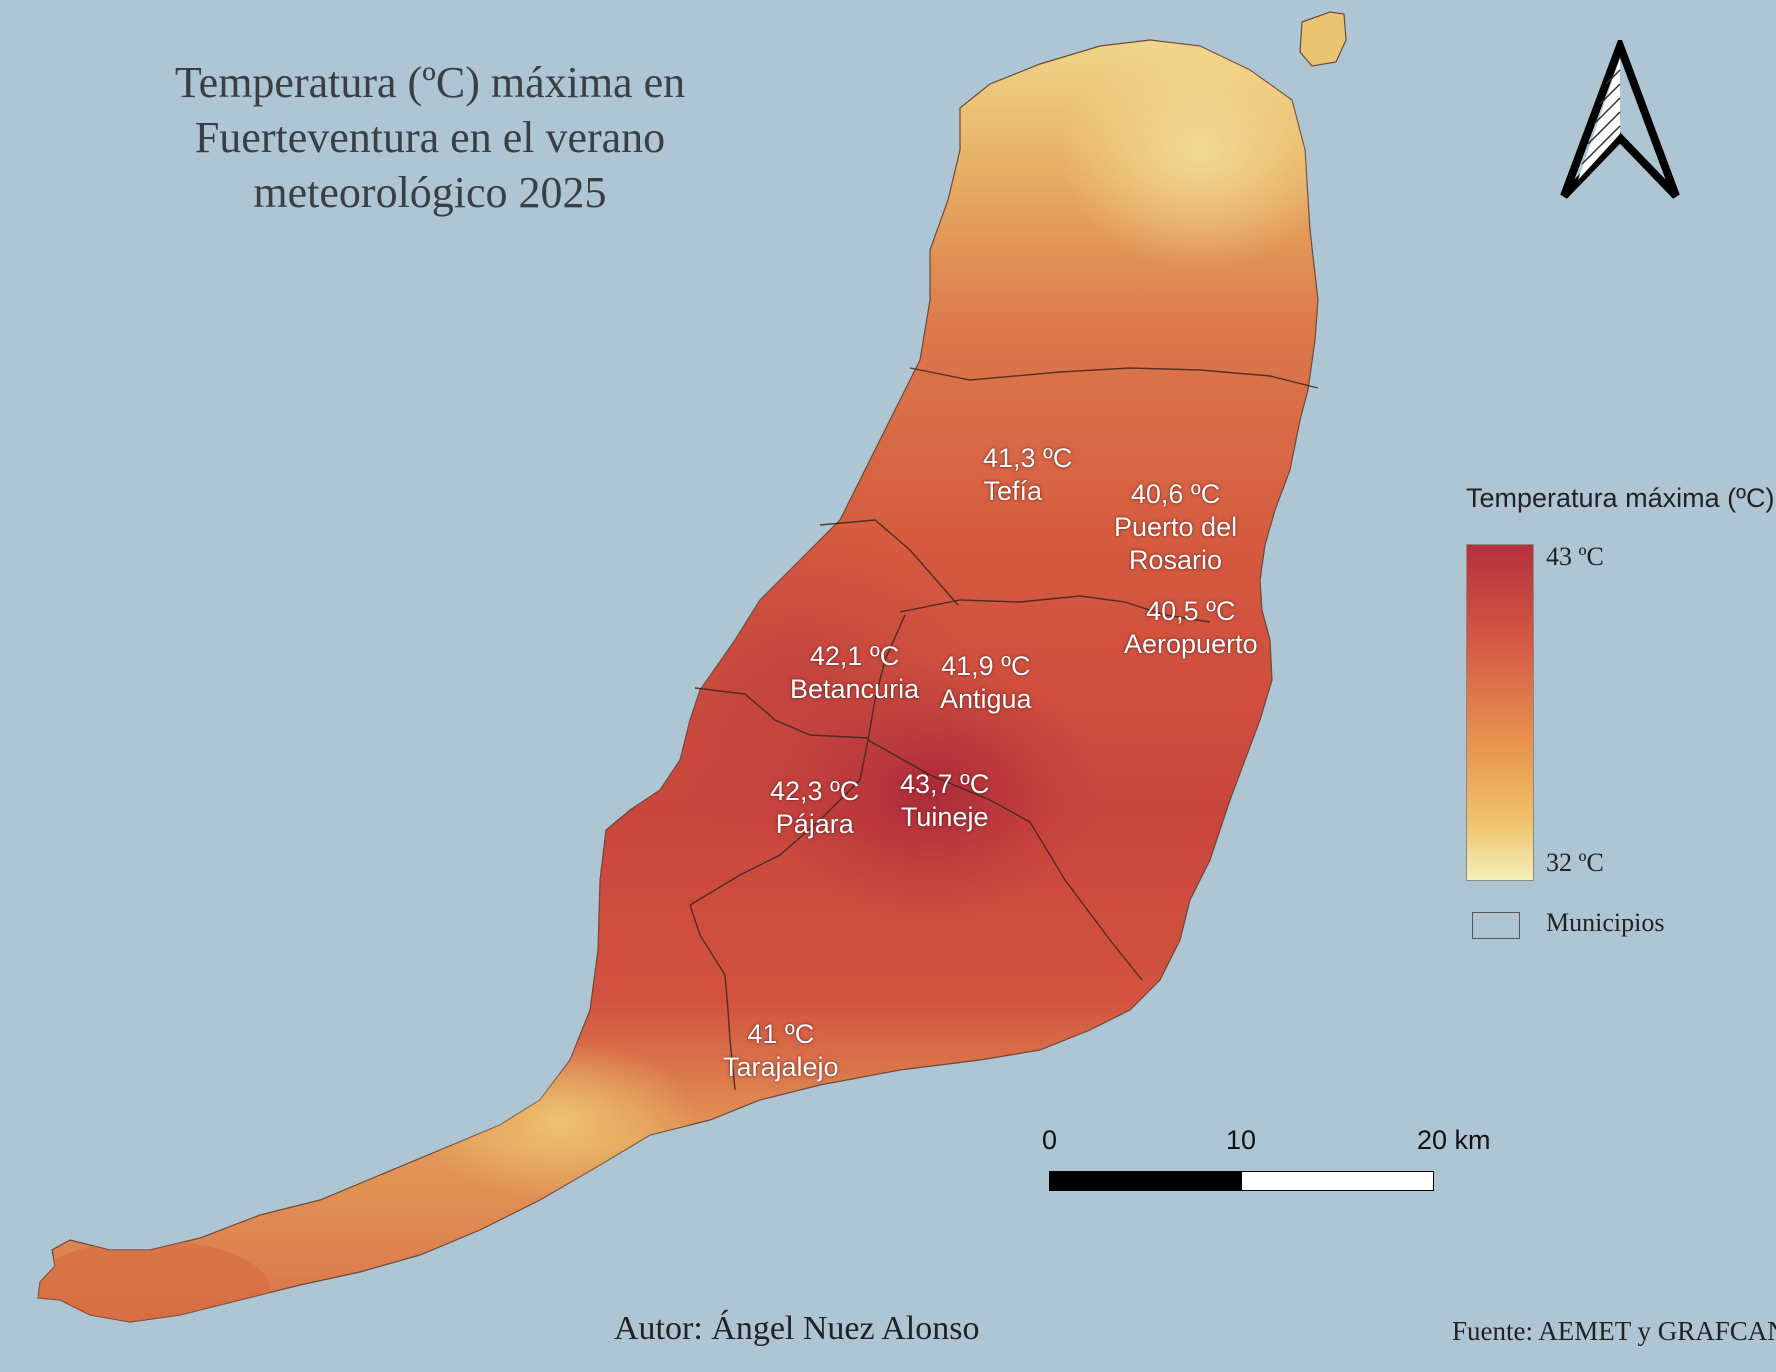 The image size is (1776, 1372). Describe the element at coordinates (781, 1034) in the screenshot. I see `station-value: 41 ºC` at that location.